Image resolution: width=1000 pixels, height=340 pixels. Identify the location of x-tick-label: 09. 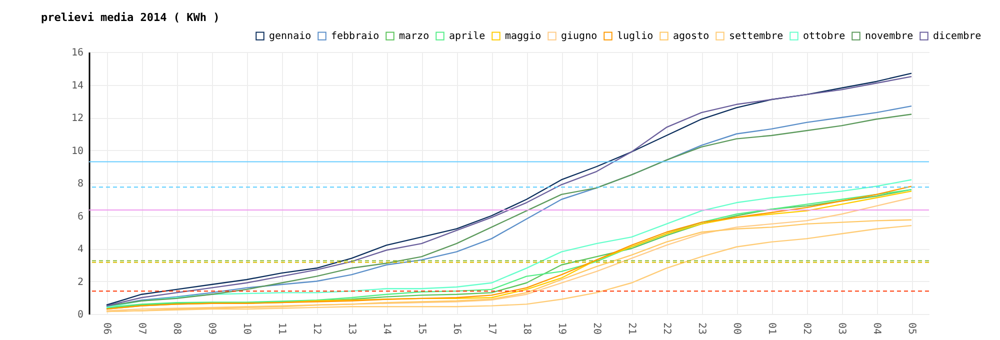
(211, 328).